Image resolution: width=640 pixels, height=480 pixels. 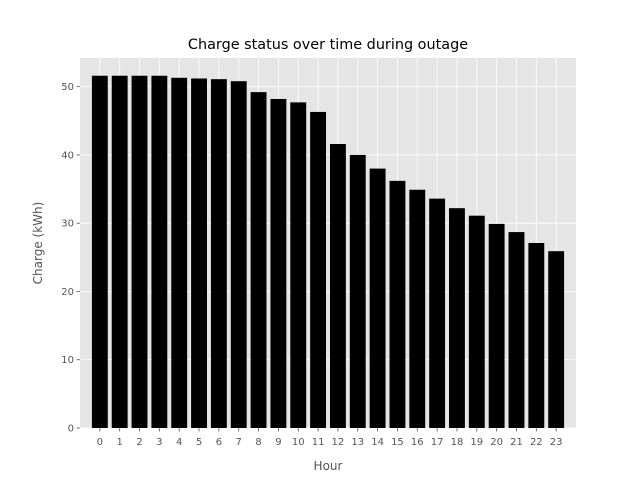 What do you see at coordinates (139, 442) in the screenshot?
I see `x-tick-label: 2` at bounding box center [139, 442].